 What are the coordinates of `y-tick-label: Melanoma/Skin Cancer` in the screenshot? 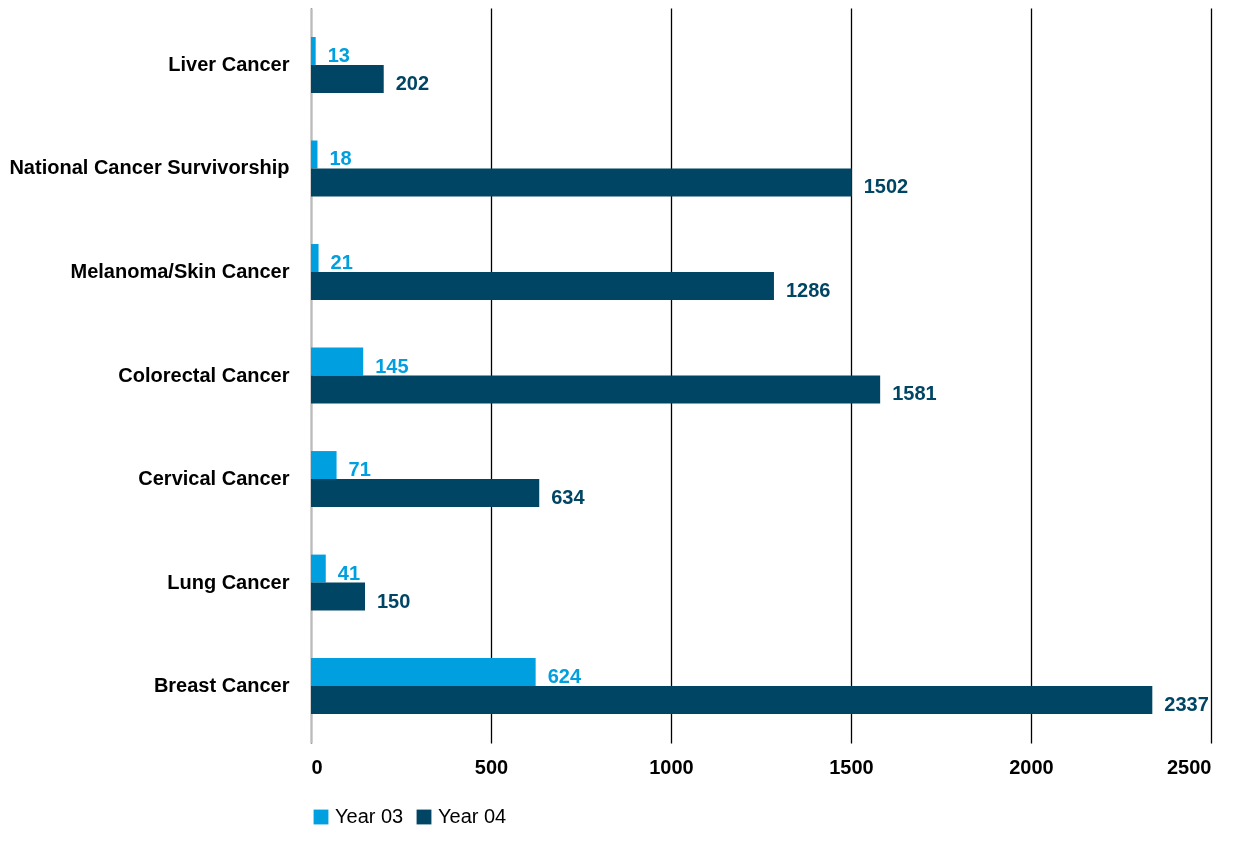 It's located at (180, 270).